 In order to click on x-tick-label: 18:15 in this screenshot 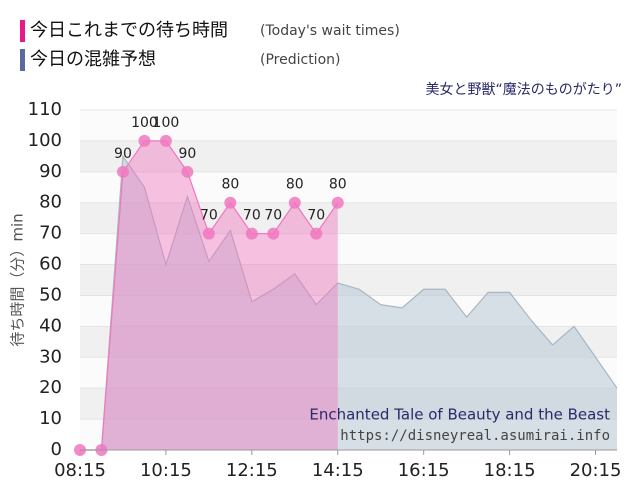, I will do `click(510, 470)`.